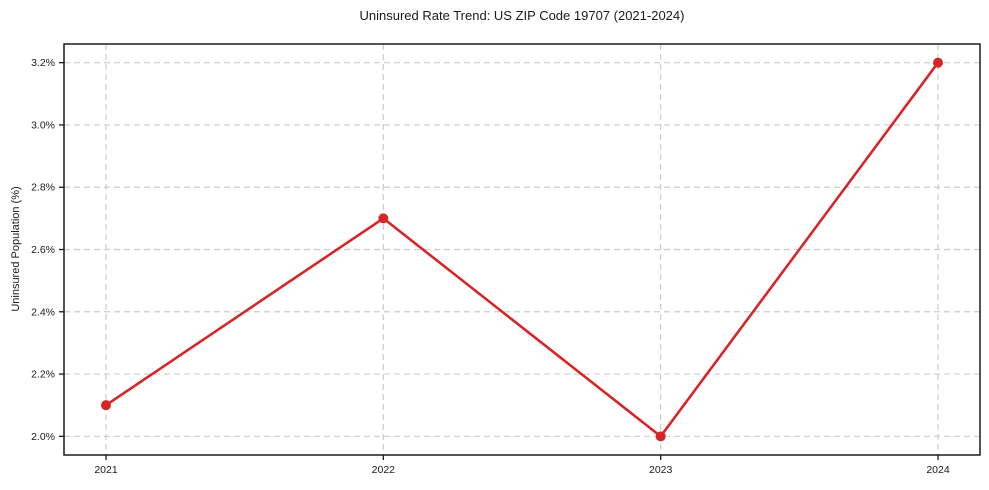 This screenshot has height=490, width=989. I want to click on y-tick-label: 2.4%, so click(43, 312).